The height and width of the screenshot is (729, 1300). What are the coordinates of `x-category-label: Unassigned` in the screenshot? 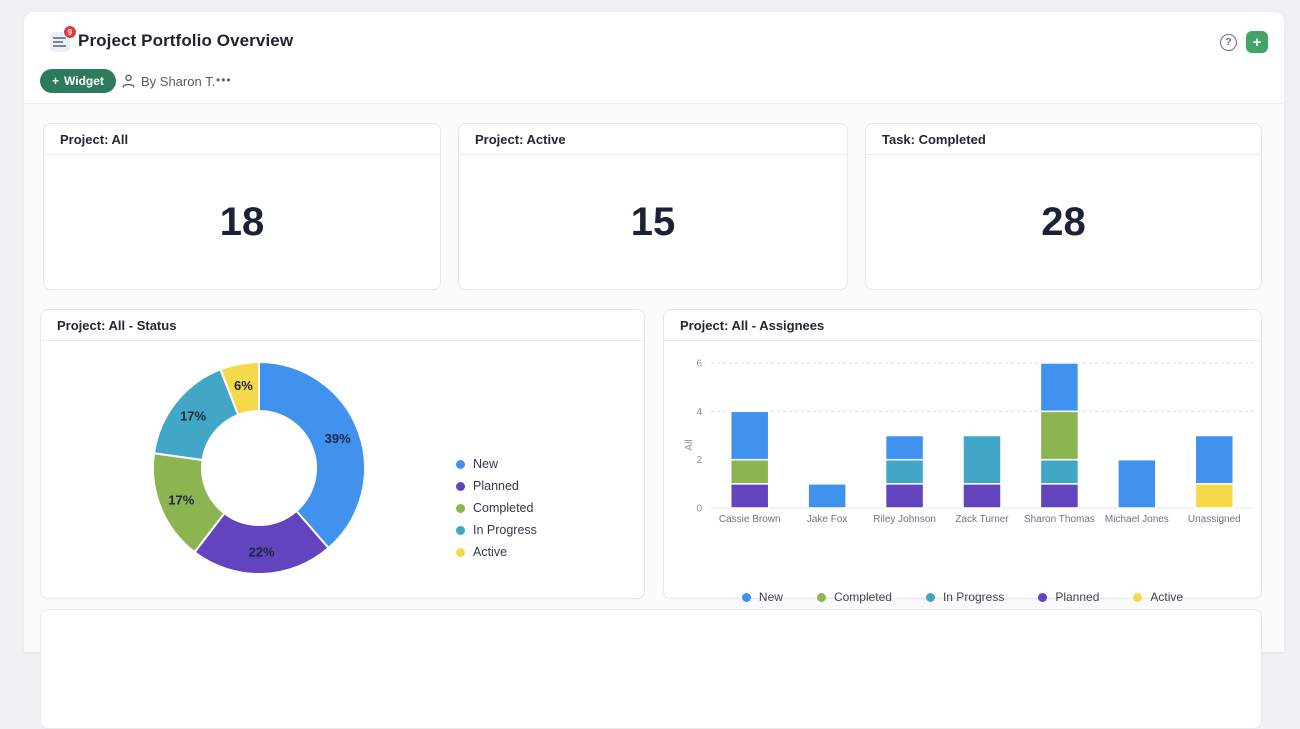 It's located at (1214, 519).